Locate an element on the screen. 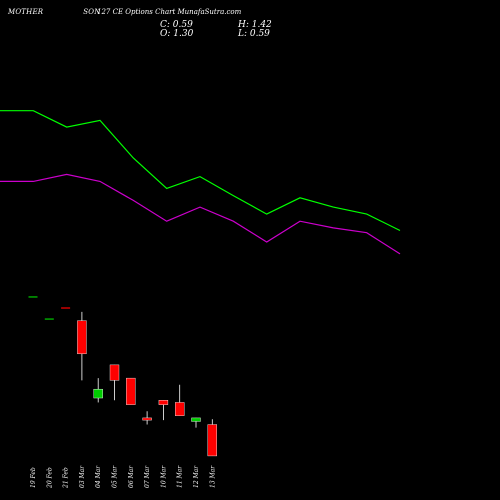  chart-symbol-part1: MOTHER is located at coordinates (26, 12).